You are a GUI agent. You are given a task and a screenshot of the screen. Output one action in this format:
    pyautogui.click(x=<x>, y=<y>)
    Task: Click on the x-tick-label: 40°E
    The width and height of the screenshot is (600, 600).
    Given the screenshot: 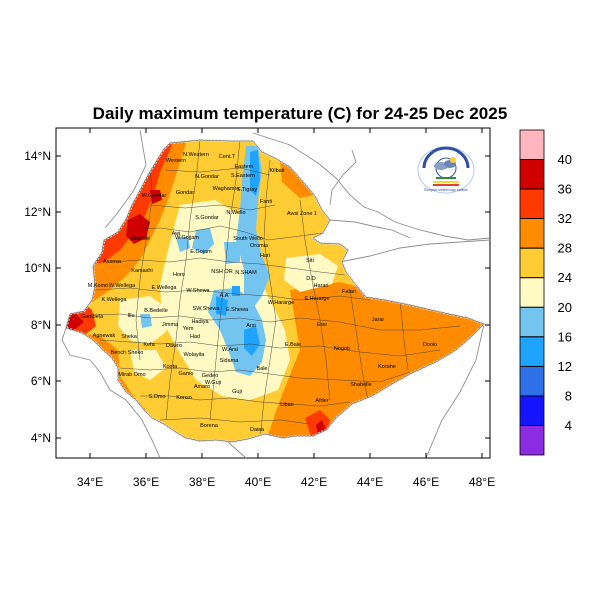 What is the action you would take?
    pyautogui.click(x=258, y=482)
    